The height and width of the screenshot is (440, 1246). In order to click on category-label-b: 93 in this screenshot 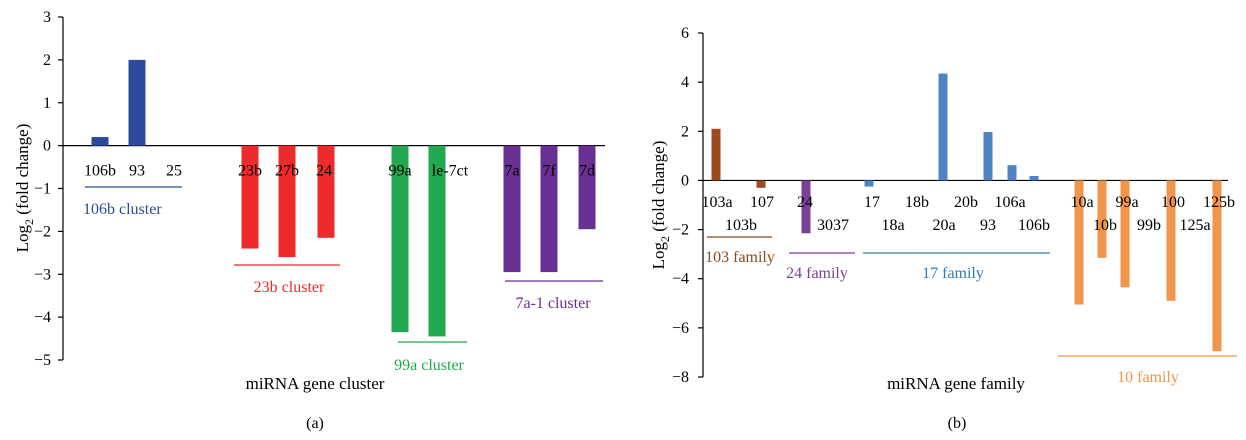, I will do `click(988, 225)`.